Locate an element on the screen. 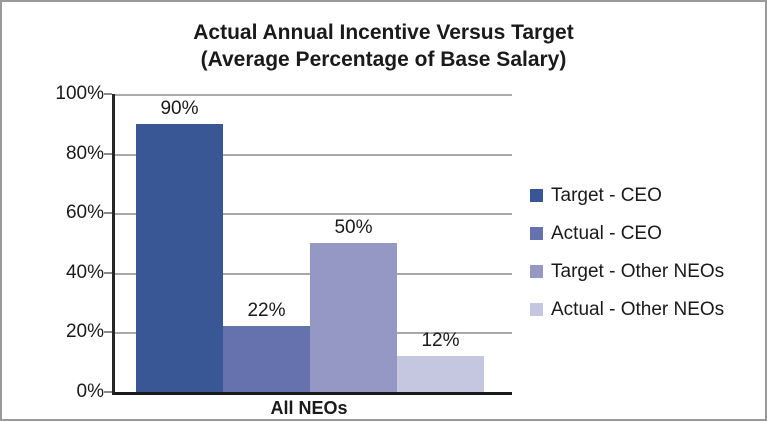 Image resolution: width=767 pixels, height=421 pixels. legend-item: Actual - CEO is located at coordinates (627, 234).